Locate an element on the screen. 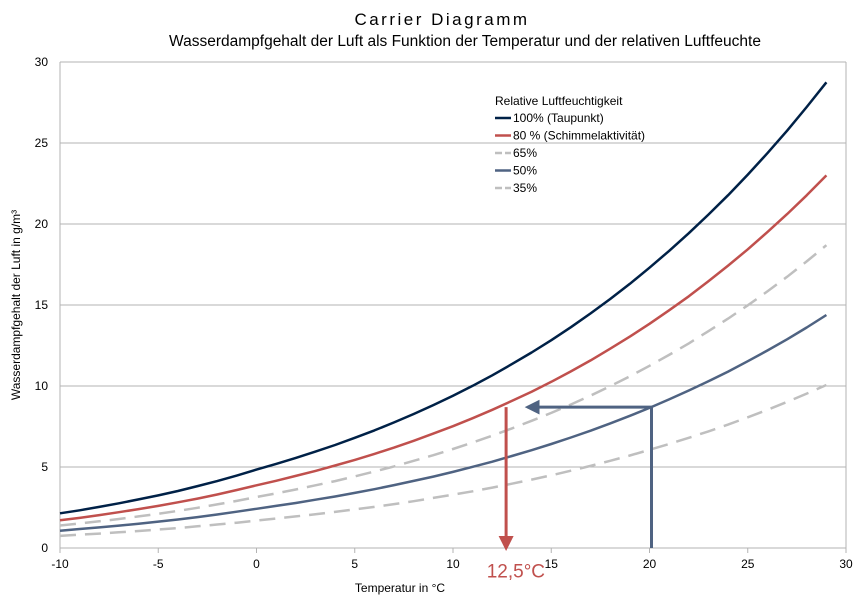 Image resolution: width=861 pixels, height=601 pixels. x-tick-label: 0 is located at coordinates (256, 564).